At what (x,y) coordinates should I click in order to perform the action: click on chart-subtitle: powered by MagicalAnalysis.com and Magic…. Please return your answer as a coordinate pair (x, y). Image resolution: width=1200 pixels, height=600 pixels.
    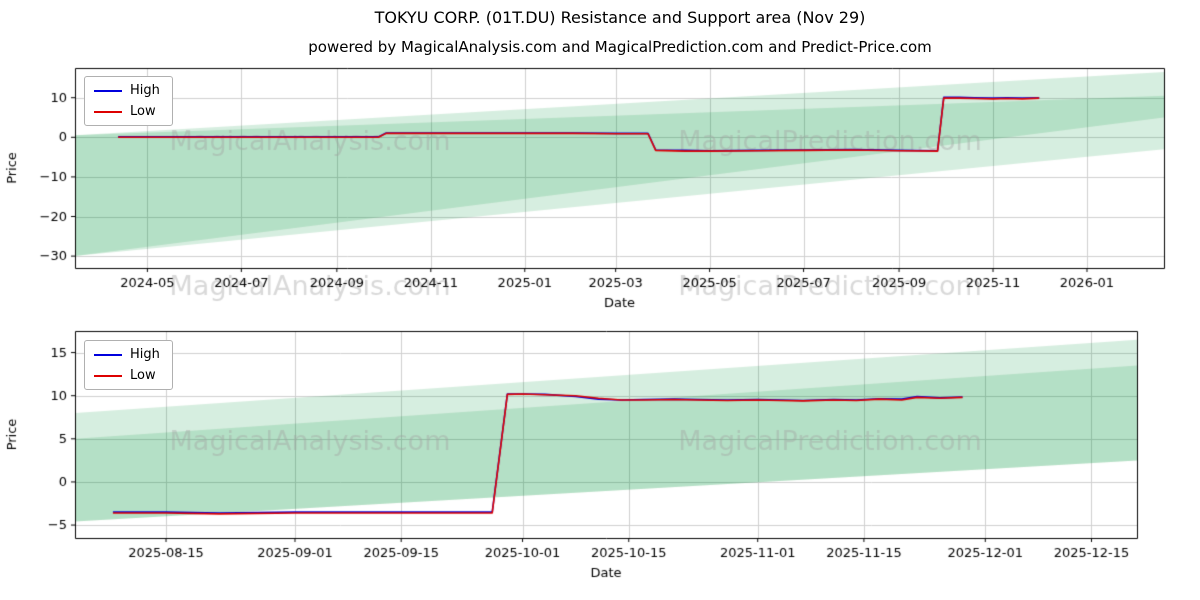
    Looking at the image, I should click on (620, 47).